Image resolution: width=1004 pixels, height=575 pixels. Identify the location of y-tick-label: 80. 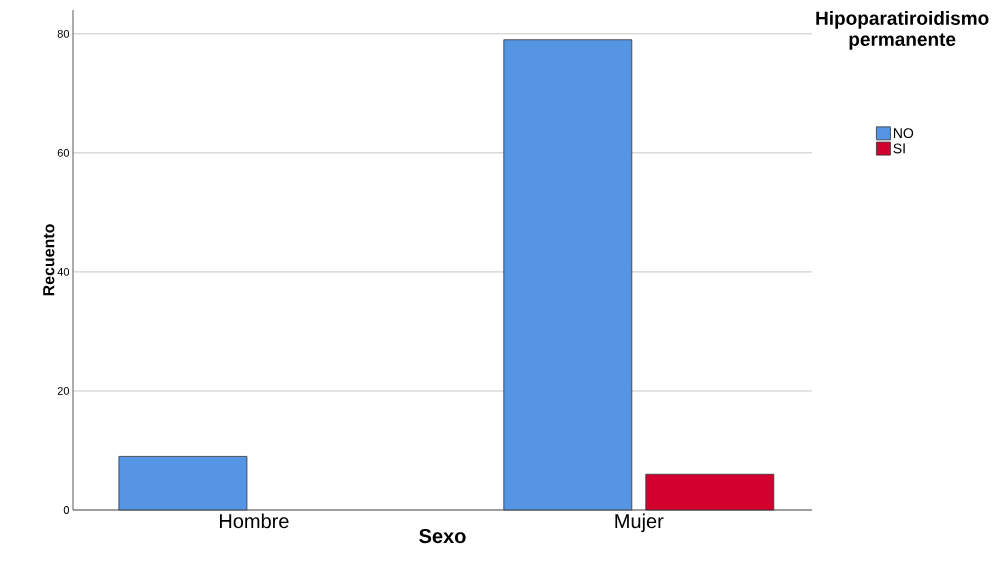
(63, 33).